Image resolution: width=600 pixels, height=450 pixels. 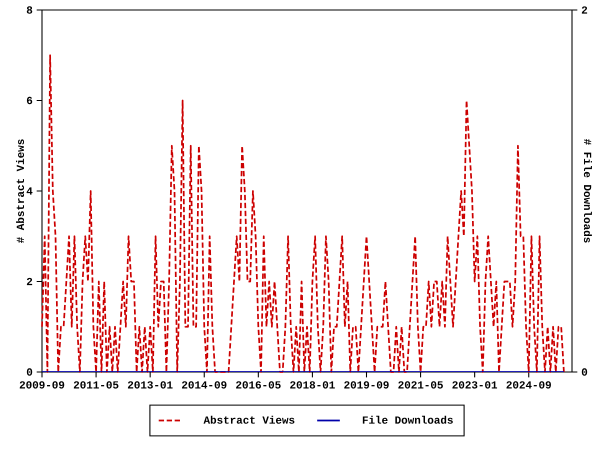 I want to click on y-tick-label: 4, so click(x=29, y=191).